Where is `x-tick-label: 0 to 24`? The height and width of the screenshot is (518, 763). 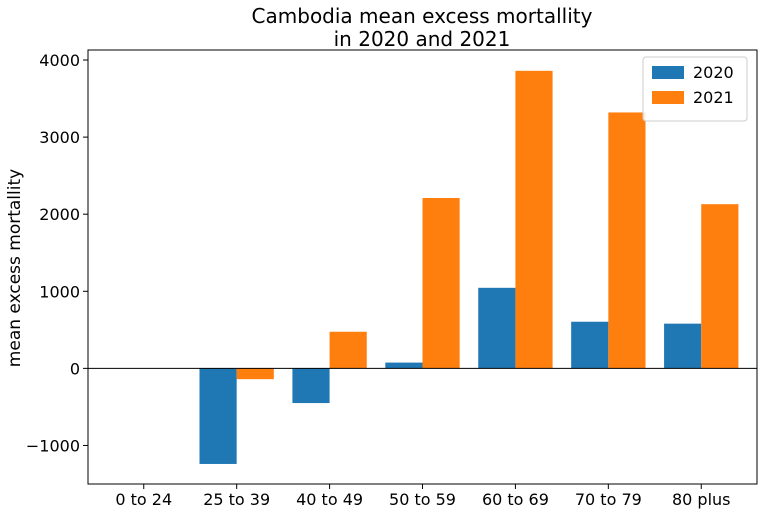
x-tick-label: 0 to 24 is located at coordinates (143, 499).